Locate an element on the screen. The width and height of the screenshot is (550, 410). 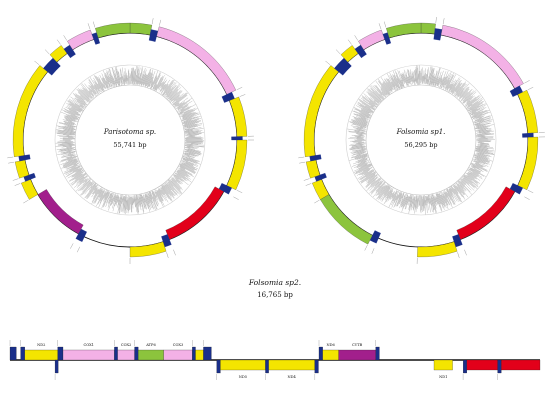
genome-2-length: 56,295 bp is located at coordinates (420, 145).